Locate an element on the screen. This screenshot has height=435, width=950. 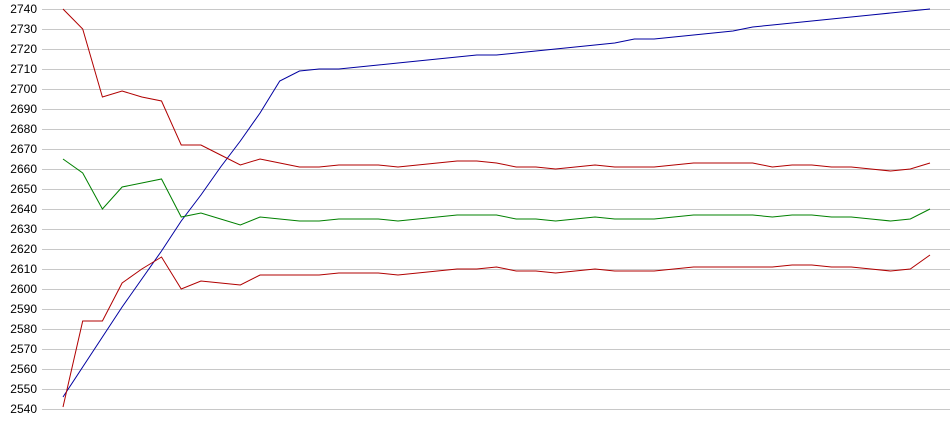
y-tick-label: 2640 is located at coordinates (23, 209).